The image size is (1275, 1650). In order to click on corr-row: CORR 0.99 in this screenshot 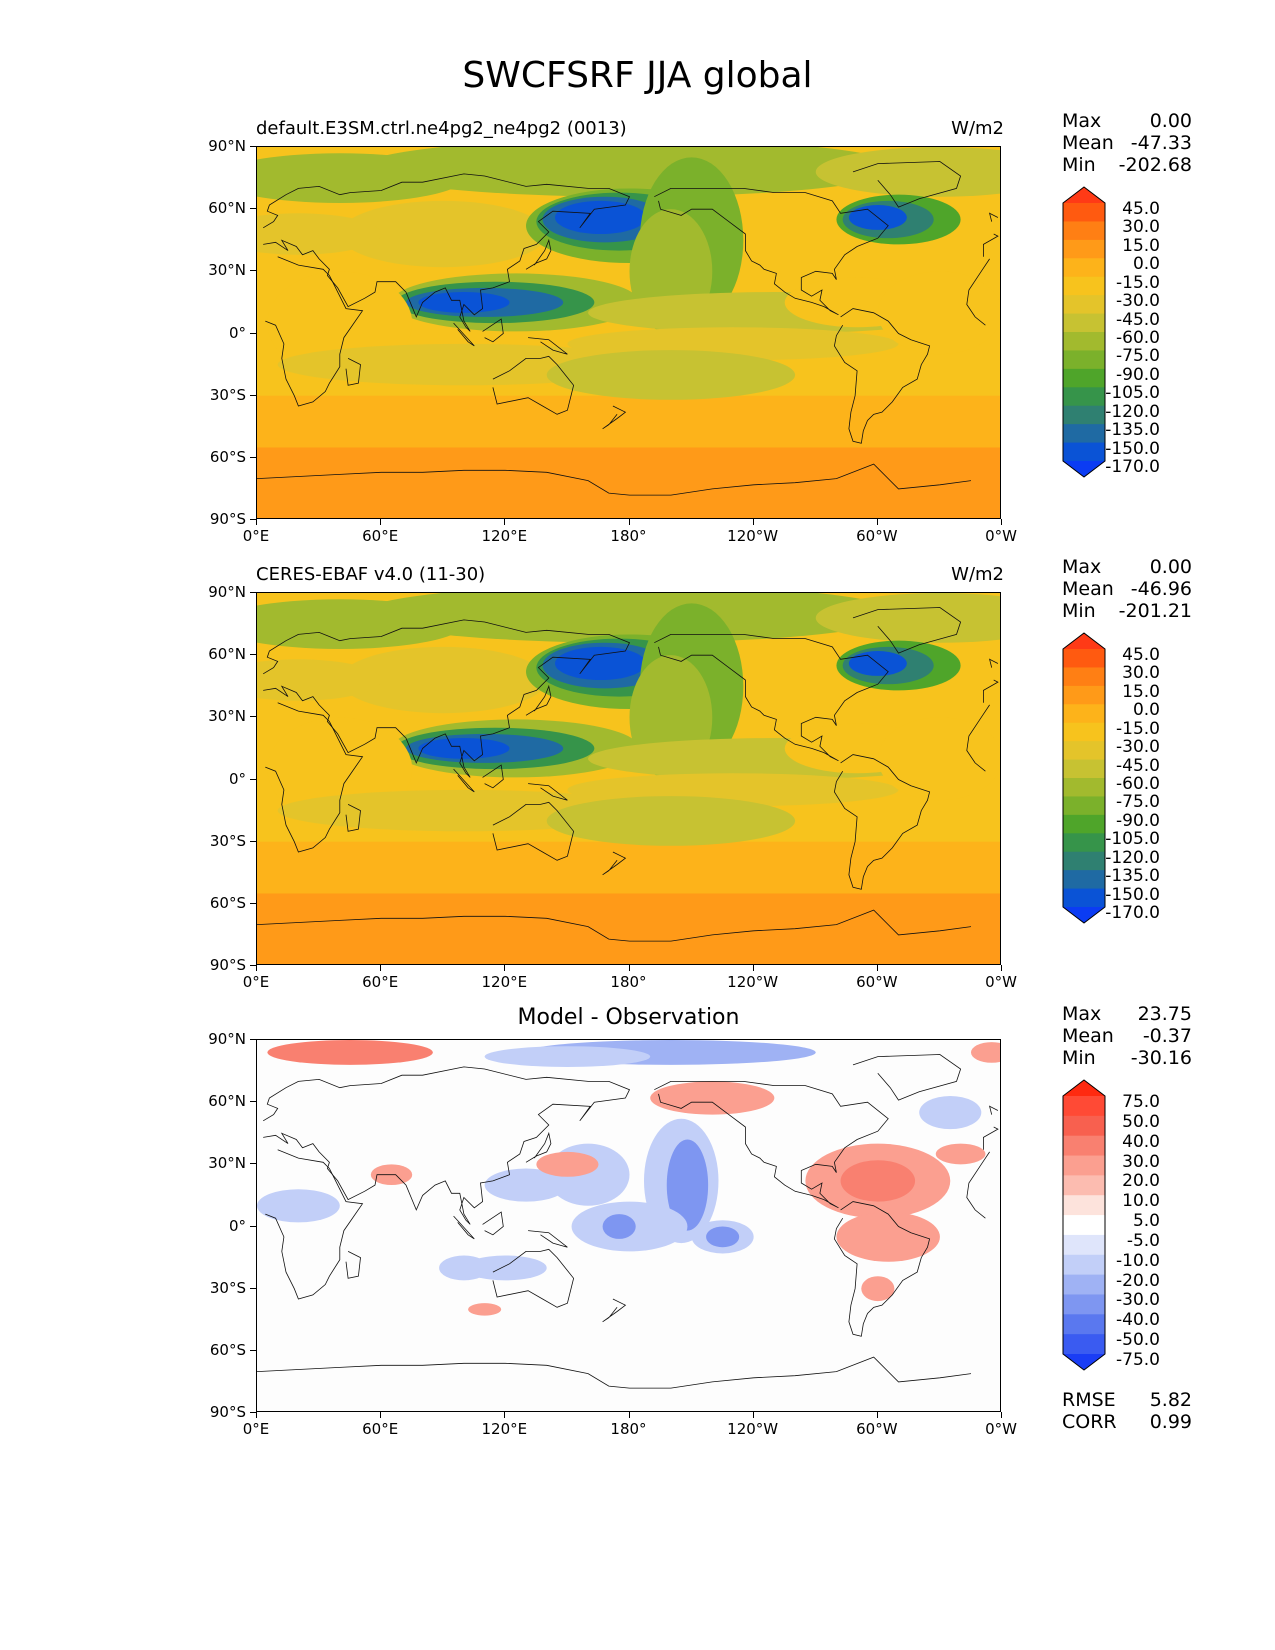, I will do `click(1127, 1422)`.